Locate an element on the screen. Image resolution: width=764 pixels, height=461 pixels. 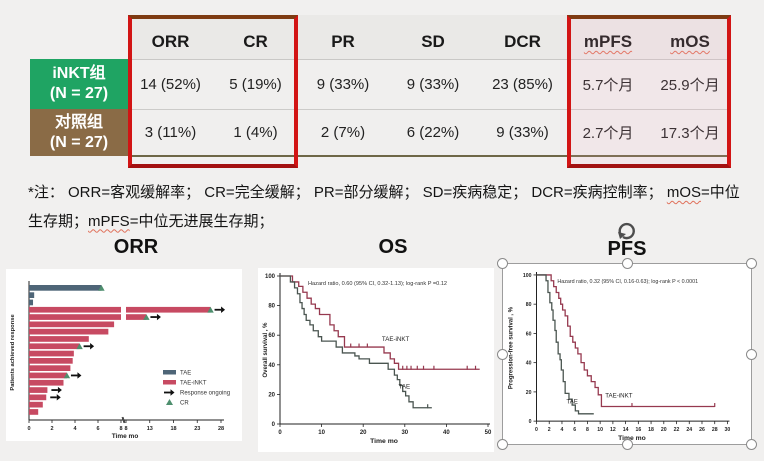
footnote-mos: mOS is located at coordinates (683, 192).